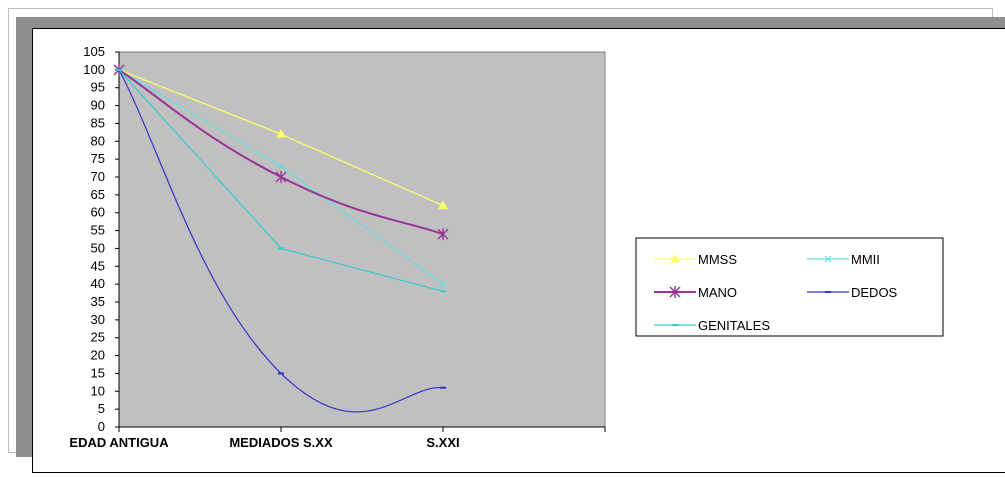 Image resolution: width=1005 pixels, height=477 pixels. I want to click on y-tick-label: 55, so click(98, 230).